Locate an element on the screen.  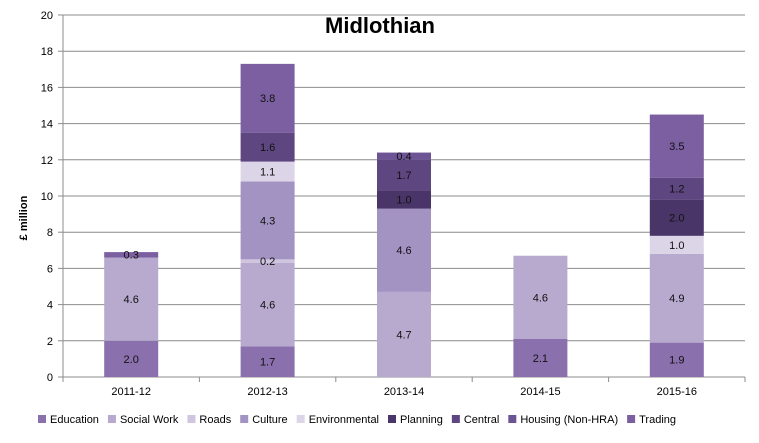
legend-label: Central is located at coordinates (481, 420).